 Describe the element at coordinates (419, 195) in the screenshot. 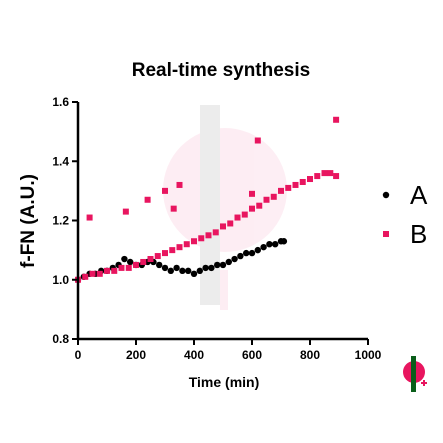

I see `legend-label-A: A` at that location.